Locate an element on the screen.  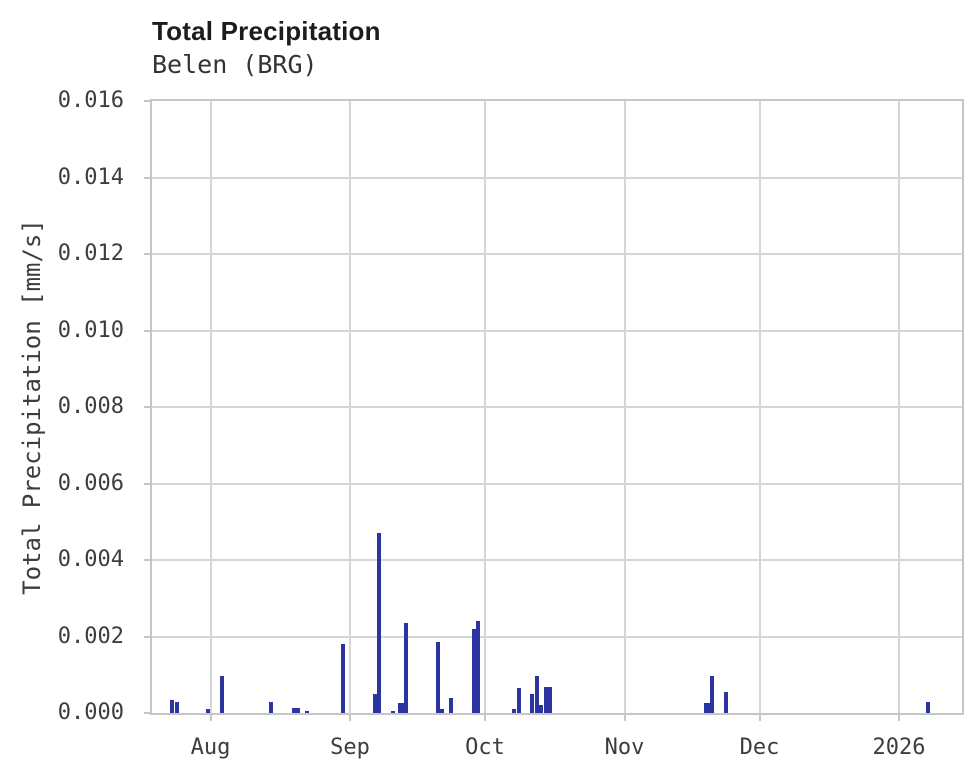
chart-subtitle: Belen (BRG) is located at coordinates (235, 64).